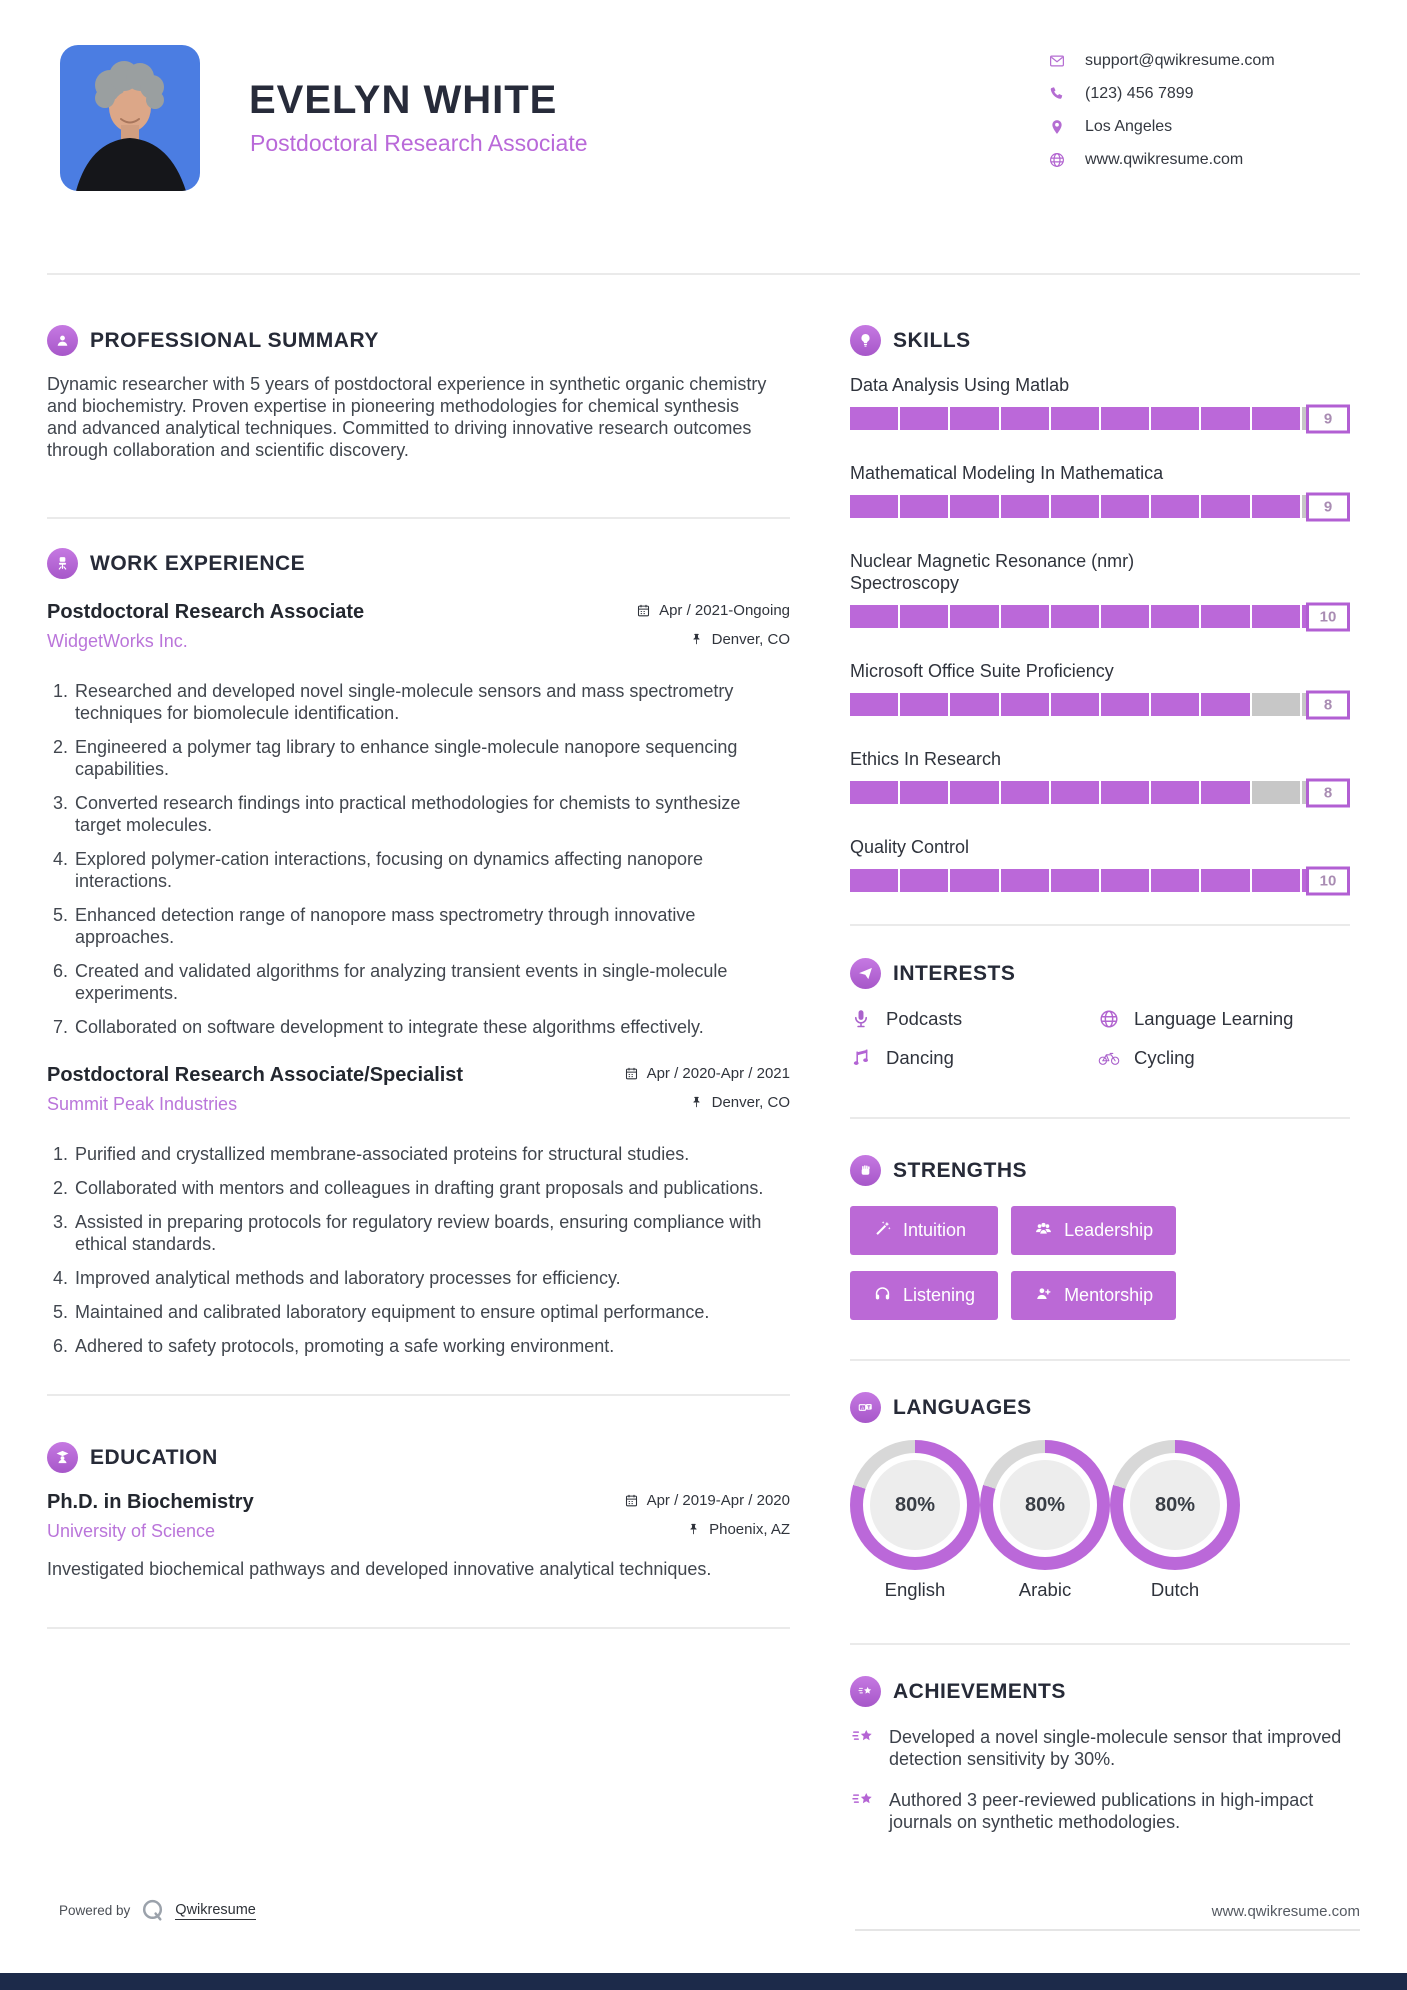 The image size is (1407, 1990). I want to click on magic-wand-icon, so click(882, 1231).